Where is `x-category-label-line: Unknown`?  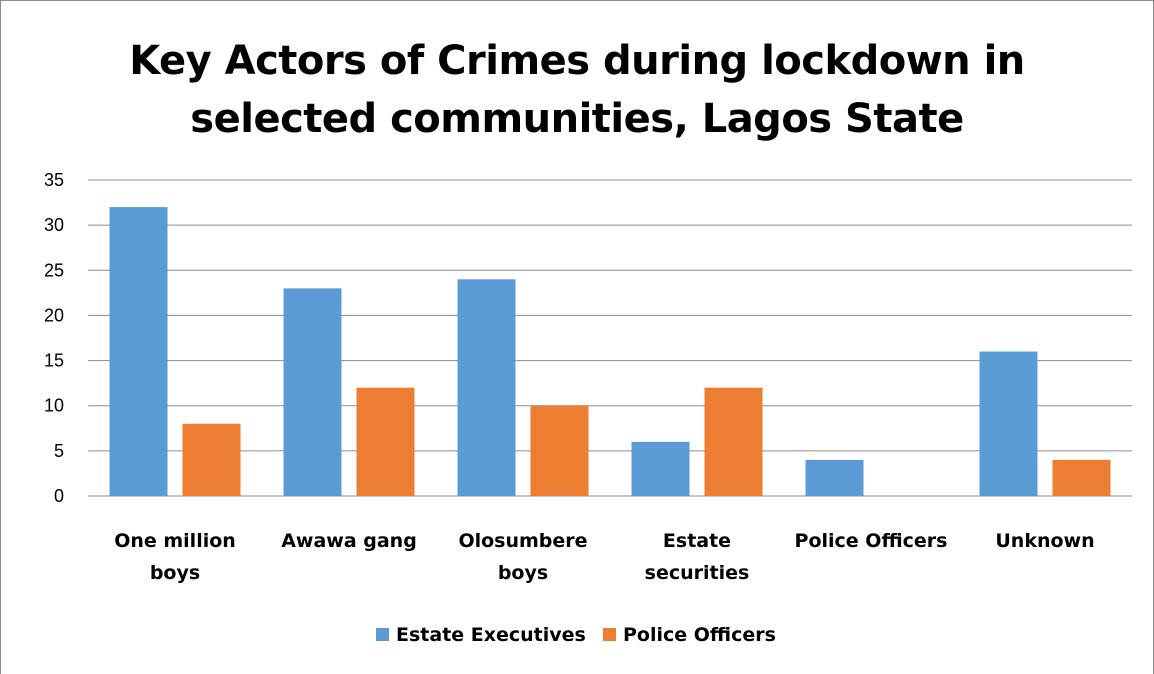
x-category-label-line: Unknown is located at coordinates (1044, 541).